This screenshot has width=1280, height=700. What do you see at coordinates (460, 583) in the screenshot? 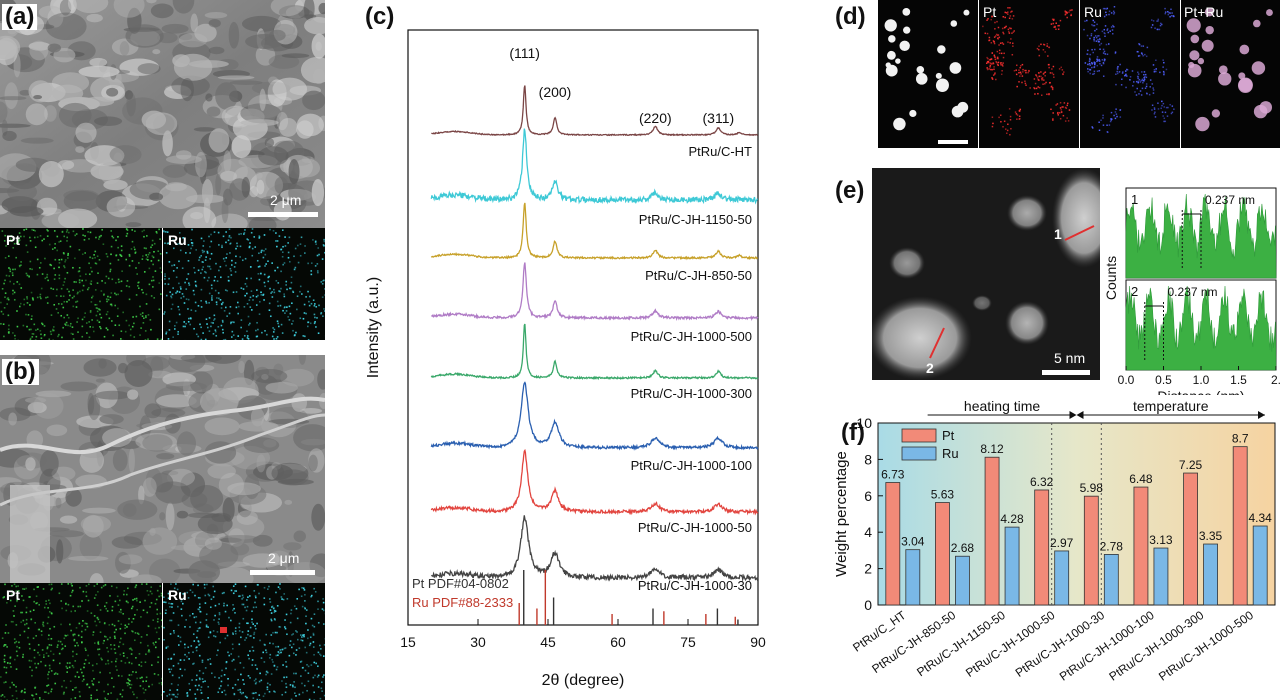
I see `xrd-reference-label: Pt PDF#04-0802` at bounding box center [460, 583].